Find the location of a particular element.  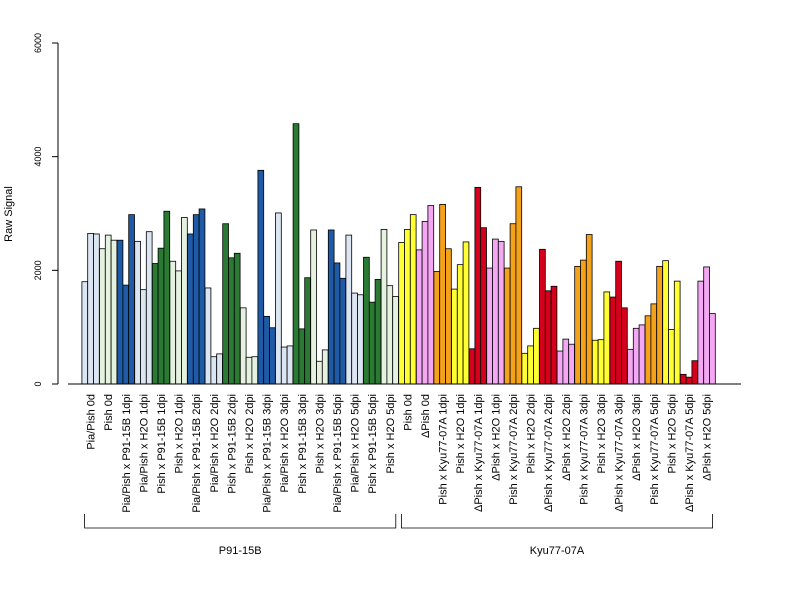

x-tick-label: ΔPish x H2O 5dpi is located at coordinates (708, 437).